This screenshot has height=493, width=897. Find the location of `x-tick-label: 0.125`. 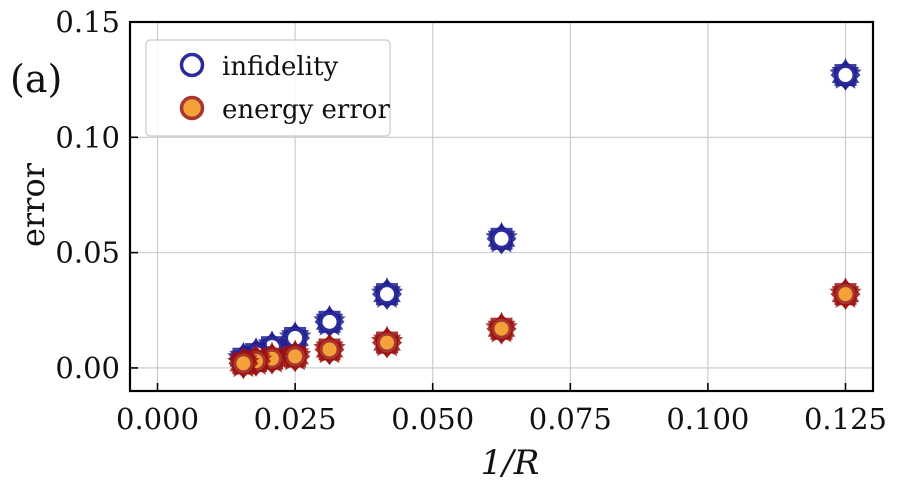

x-tick-label: 0.125 is located at coordinates (845, 419).